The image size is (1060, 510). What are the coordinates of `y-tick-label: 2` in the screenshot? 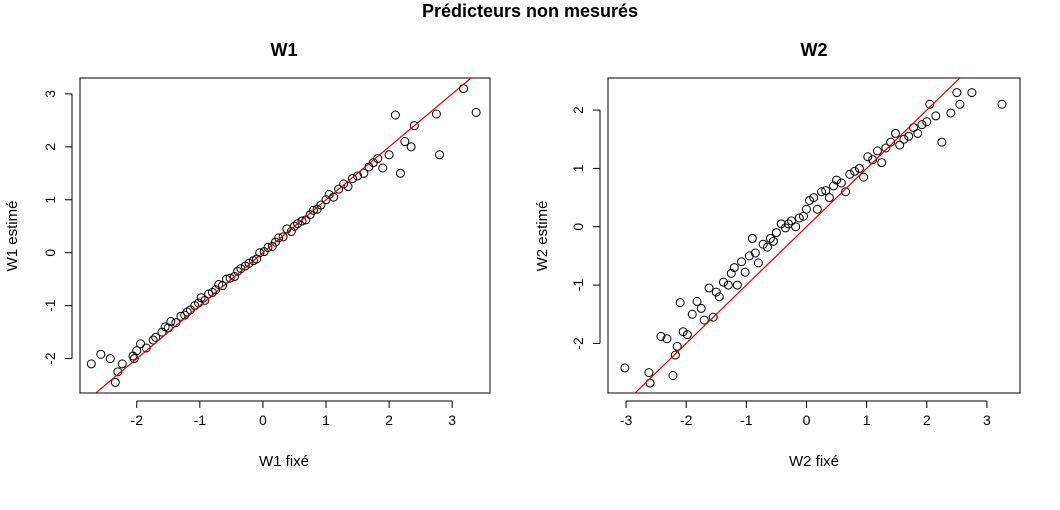 It's located at (50, 147).